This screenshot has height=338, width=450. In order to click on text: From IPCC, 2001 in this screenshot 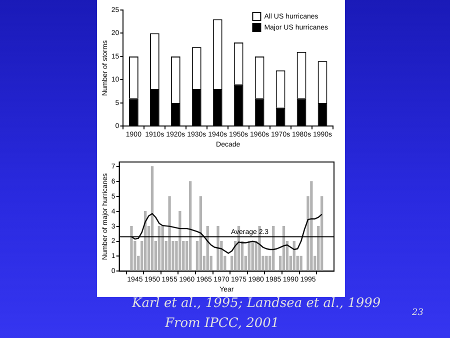, I will do `click(222, 323)`.